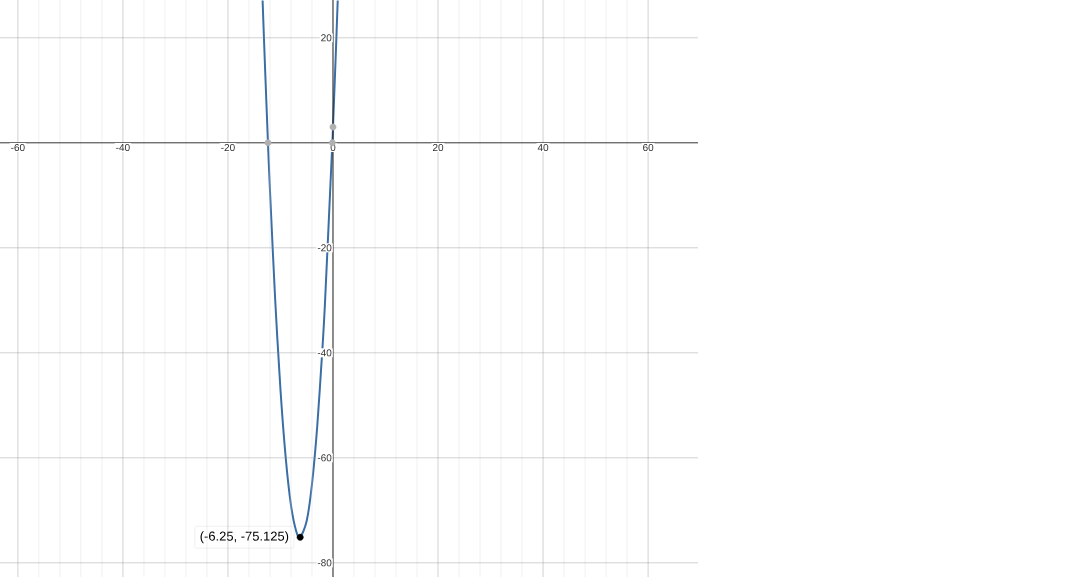 The image size is (1072, 577). Describe the element at coordinates (438, 148) in the screenshot. I see `x-tick-label: 20` at that location.